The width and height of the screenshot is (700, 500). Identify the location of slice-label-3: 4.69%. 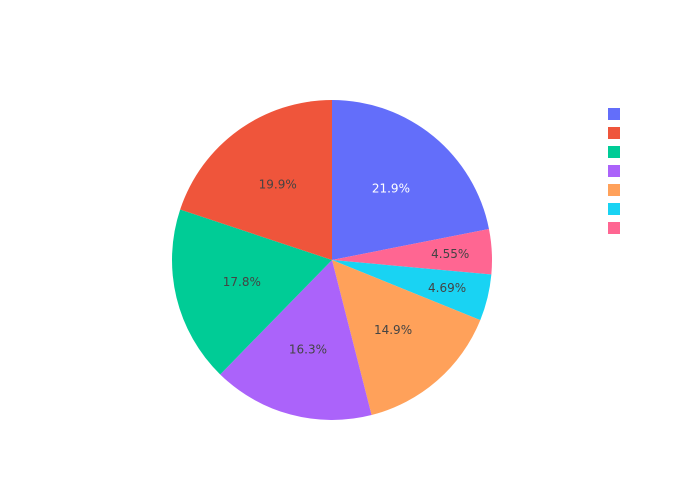
(447, 288).